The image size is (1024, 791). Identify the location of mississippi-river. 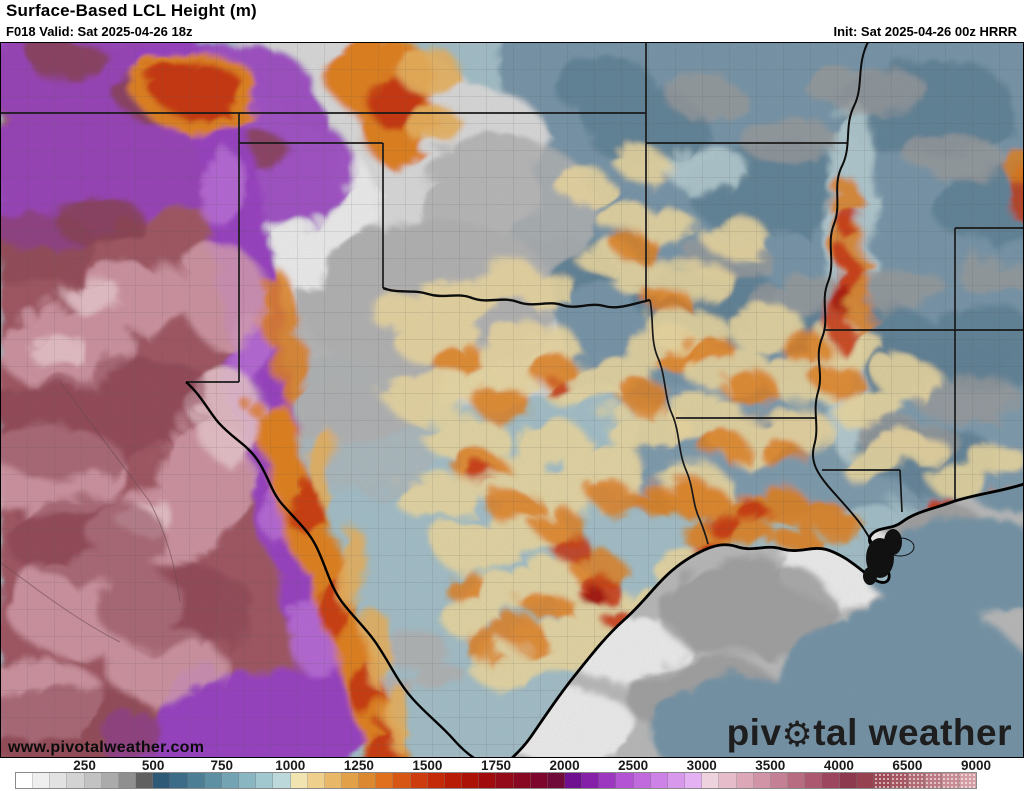
(844, 297).